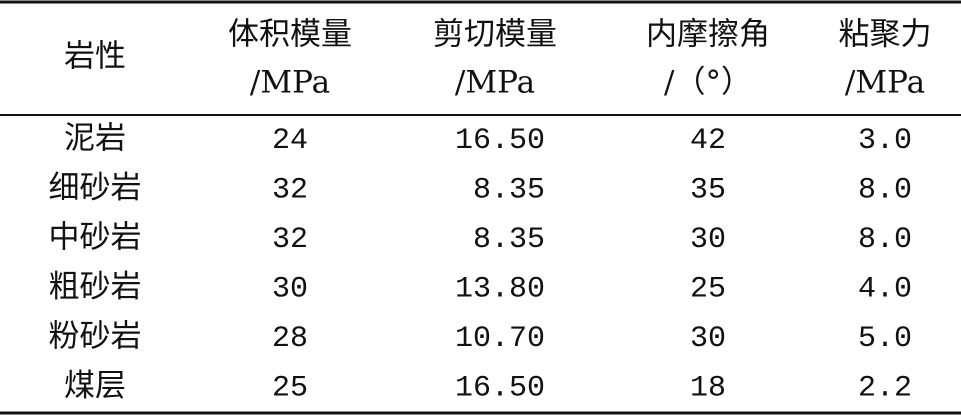 The width and height of the screenshot is (961, 417). What do you see at coordinates (290, 35) in the screenshot?
I see `header-name: 体积模量` at bounding box center [290, 35].